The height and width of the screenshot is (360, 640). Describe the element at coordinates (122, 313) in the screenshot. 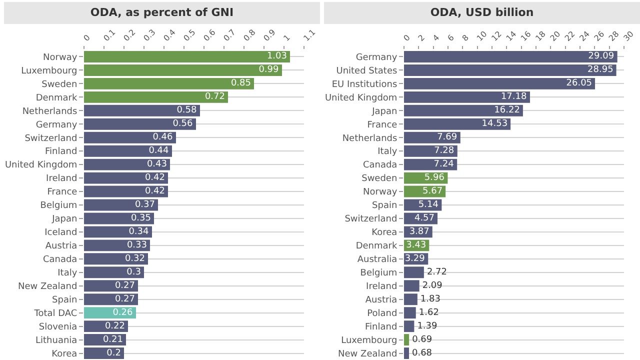

I see `data-label: 0.26` at that location.